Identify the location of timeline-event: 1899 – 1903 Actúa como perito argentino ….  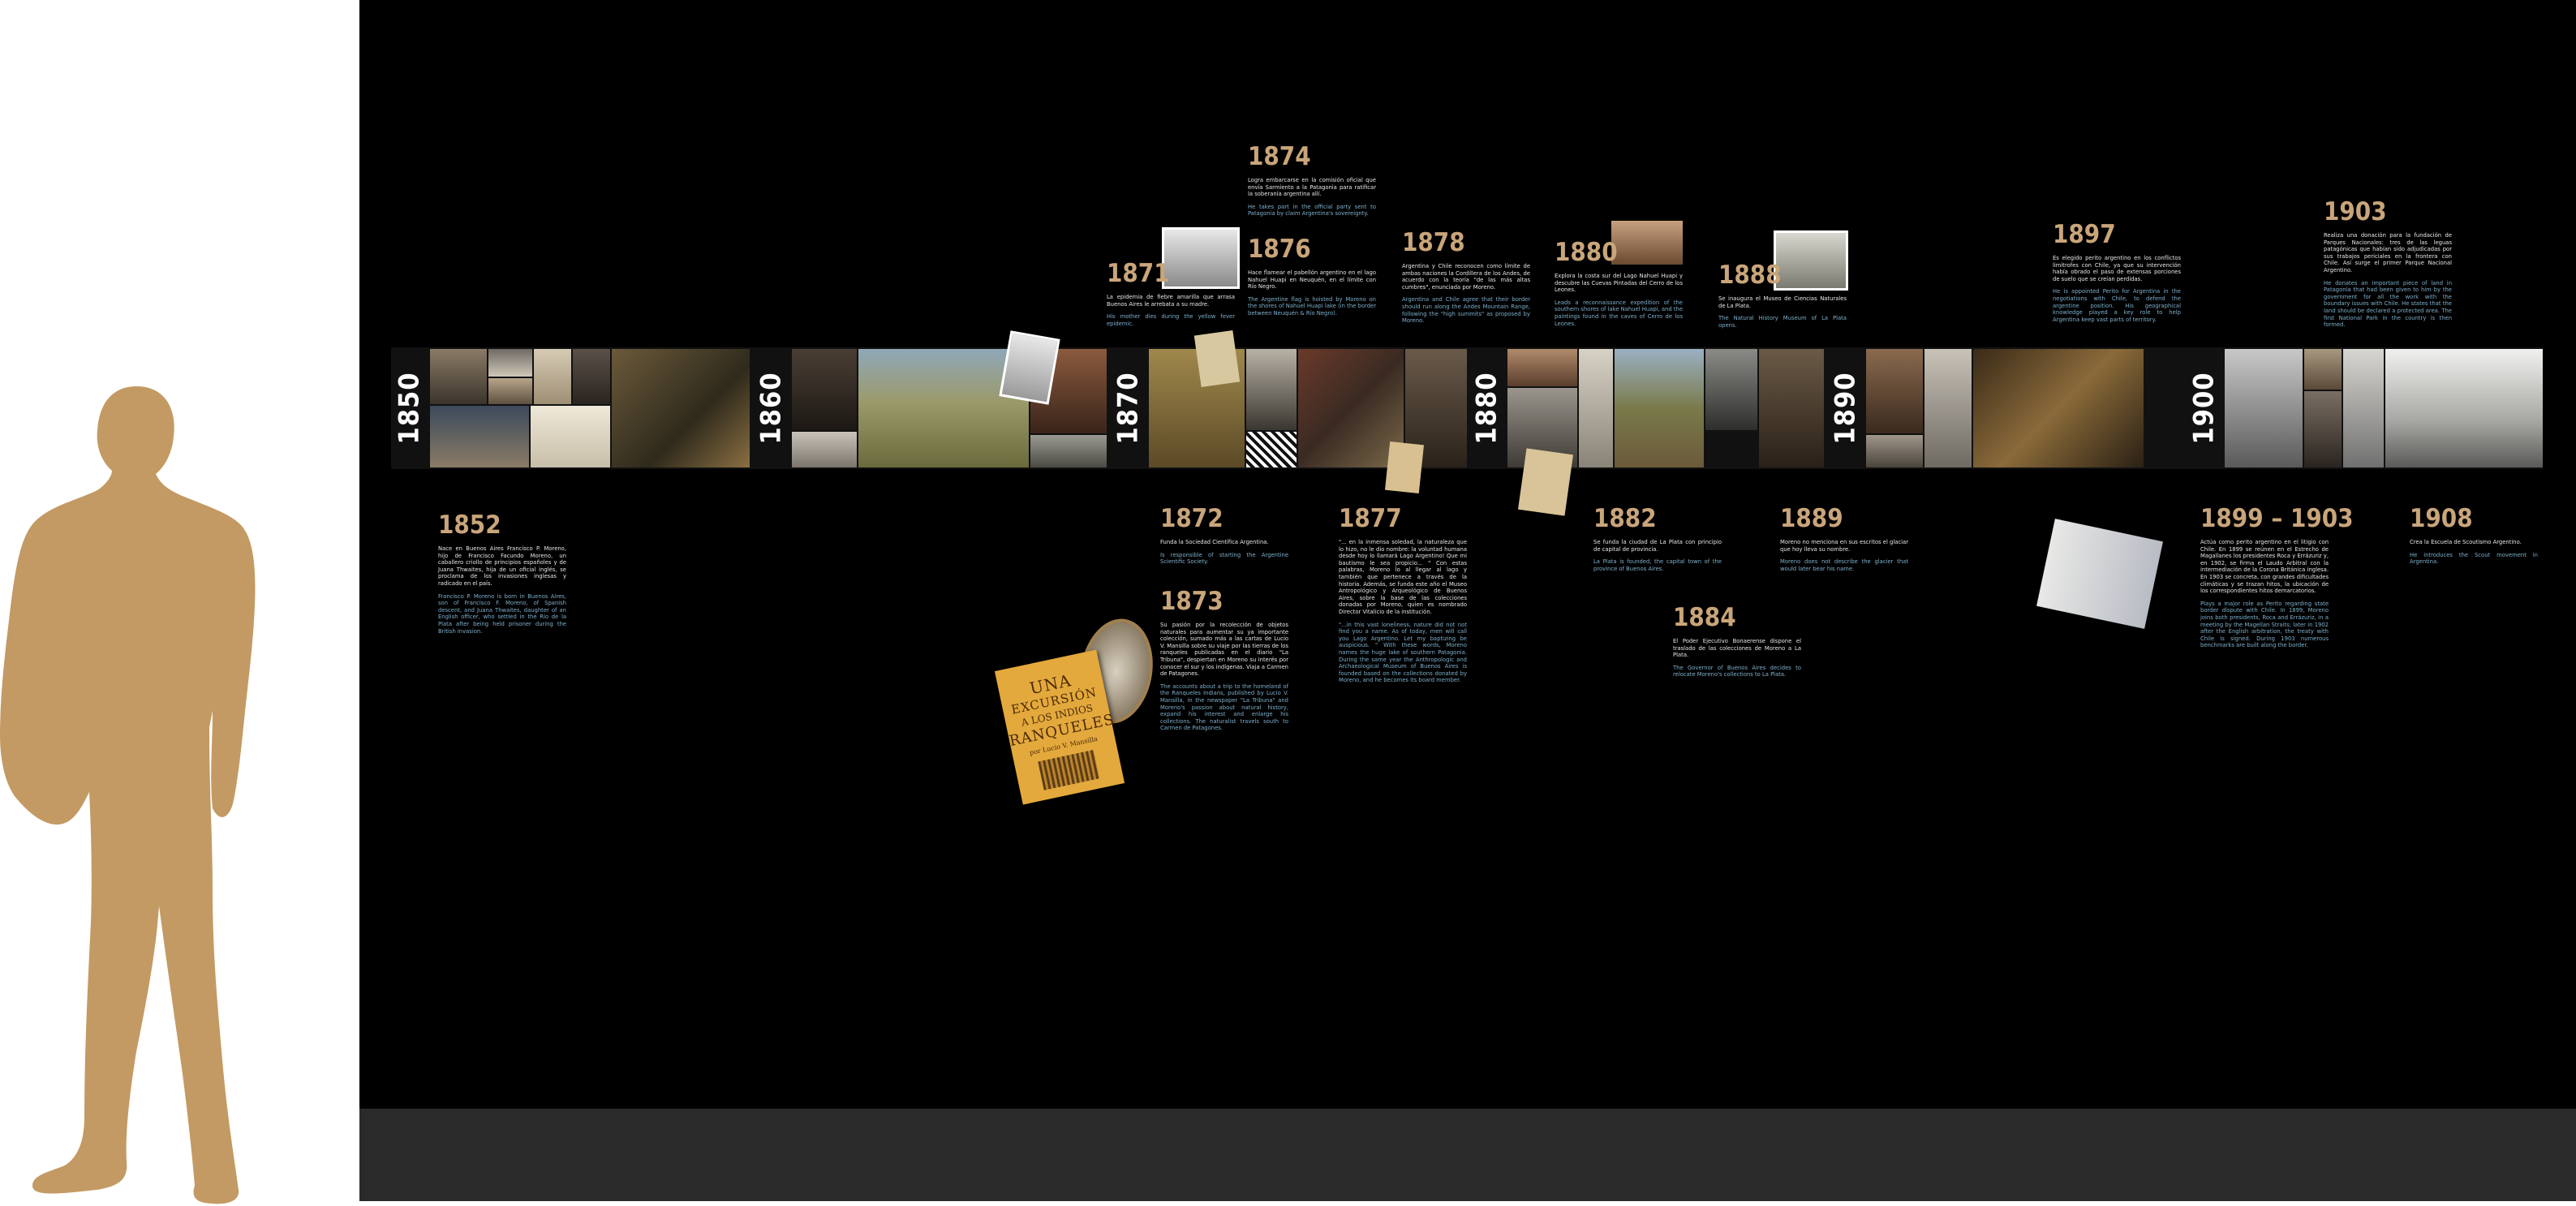
(2277, 576).